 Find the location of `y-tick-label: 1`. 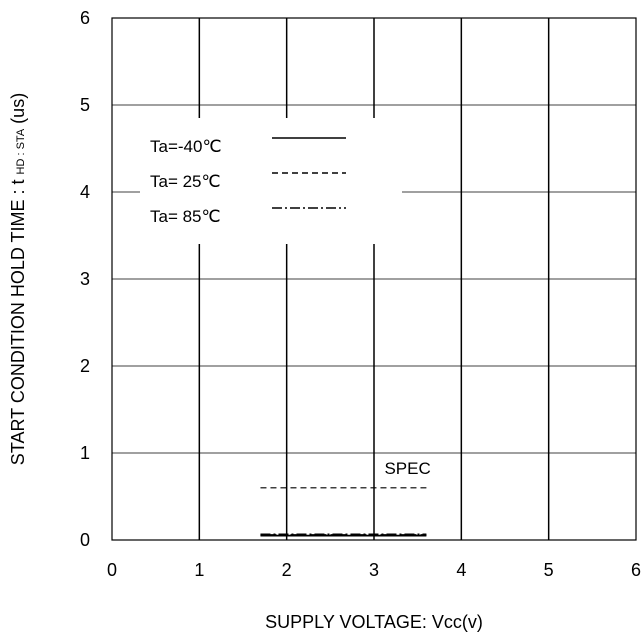

y-tick-label: 1 is located at coordinates (85, 453).